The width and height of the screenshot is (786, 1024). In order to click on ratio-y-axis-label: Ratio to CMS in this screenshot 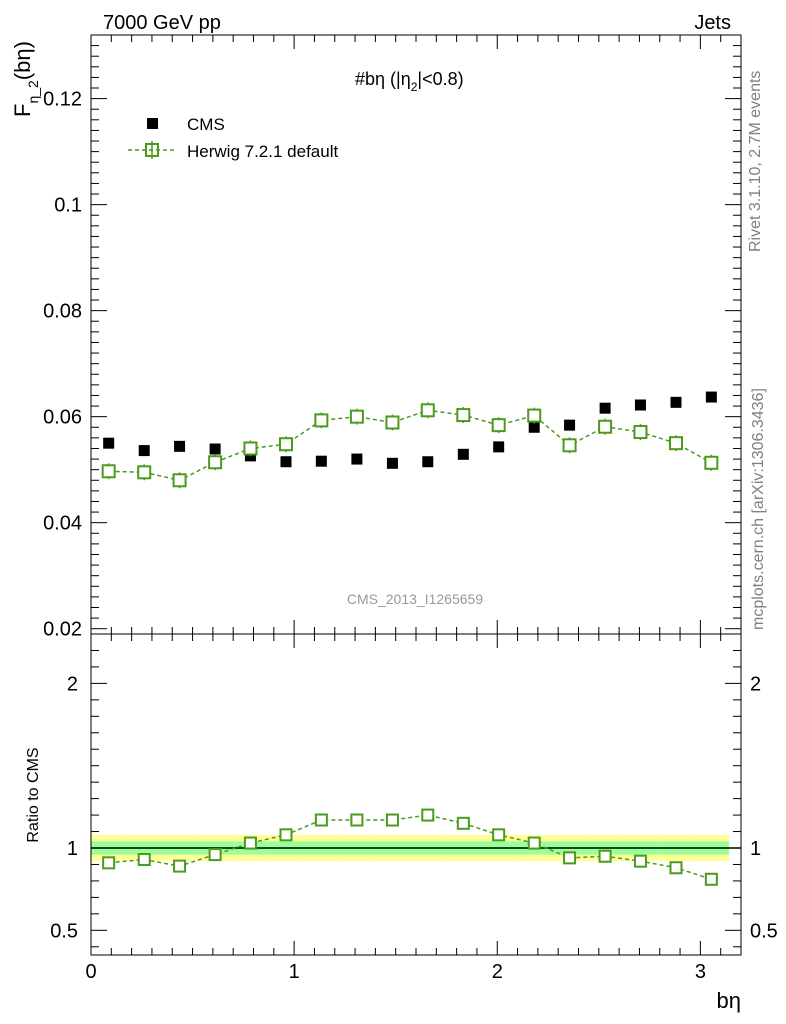, I will do `click(33, 794)`.